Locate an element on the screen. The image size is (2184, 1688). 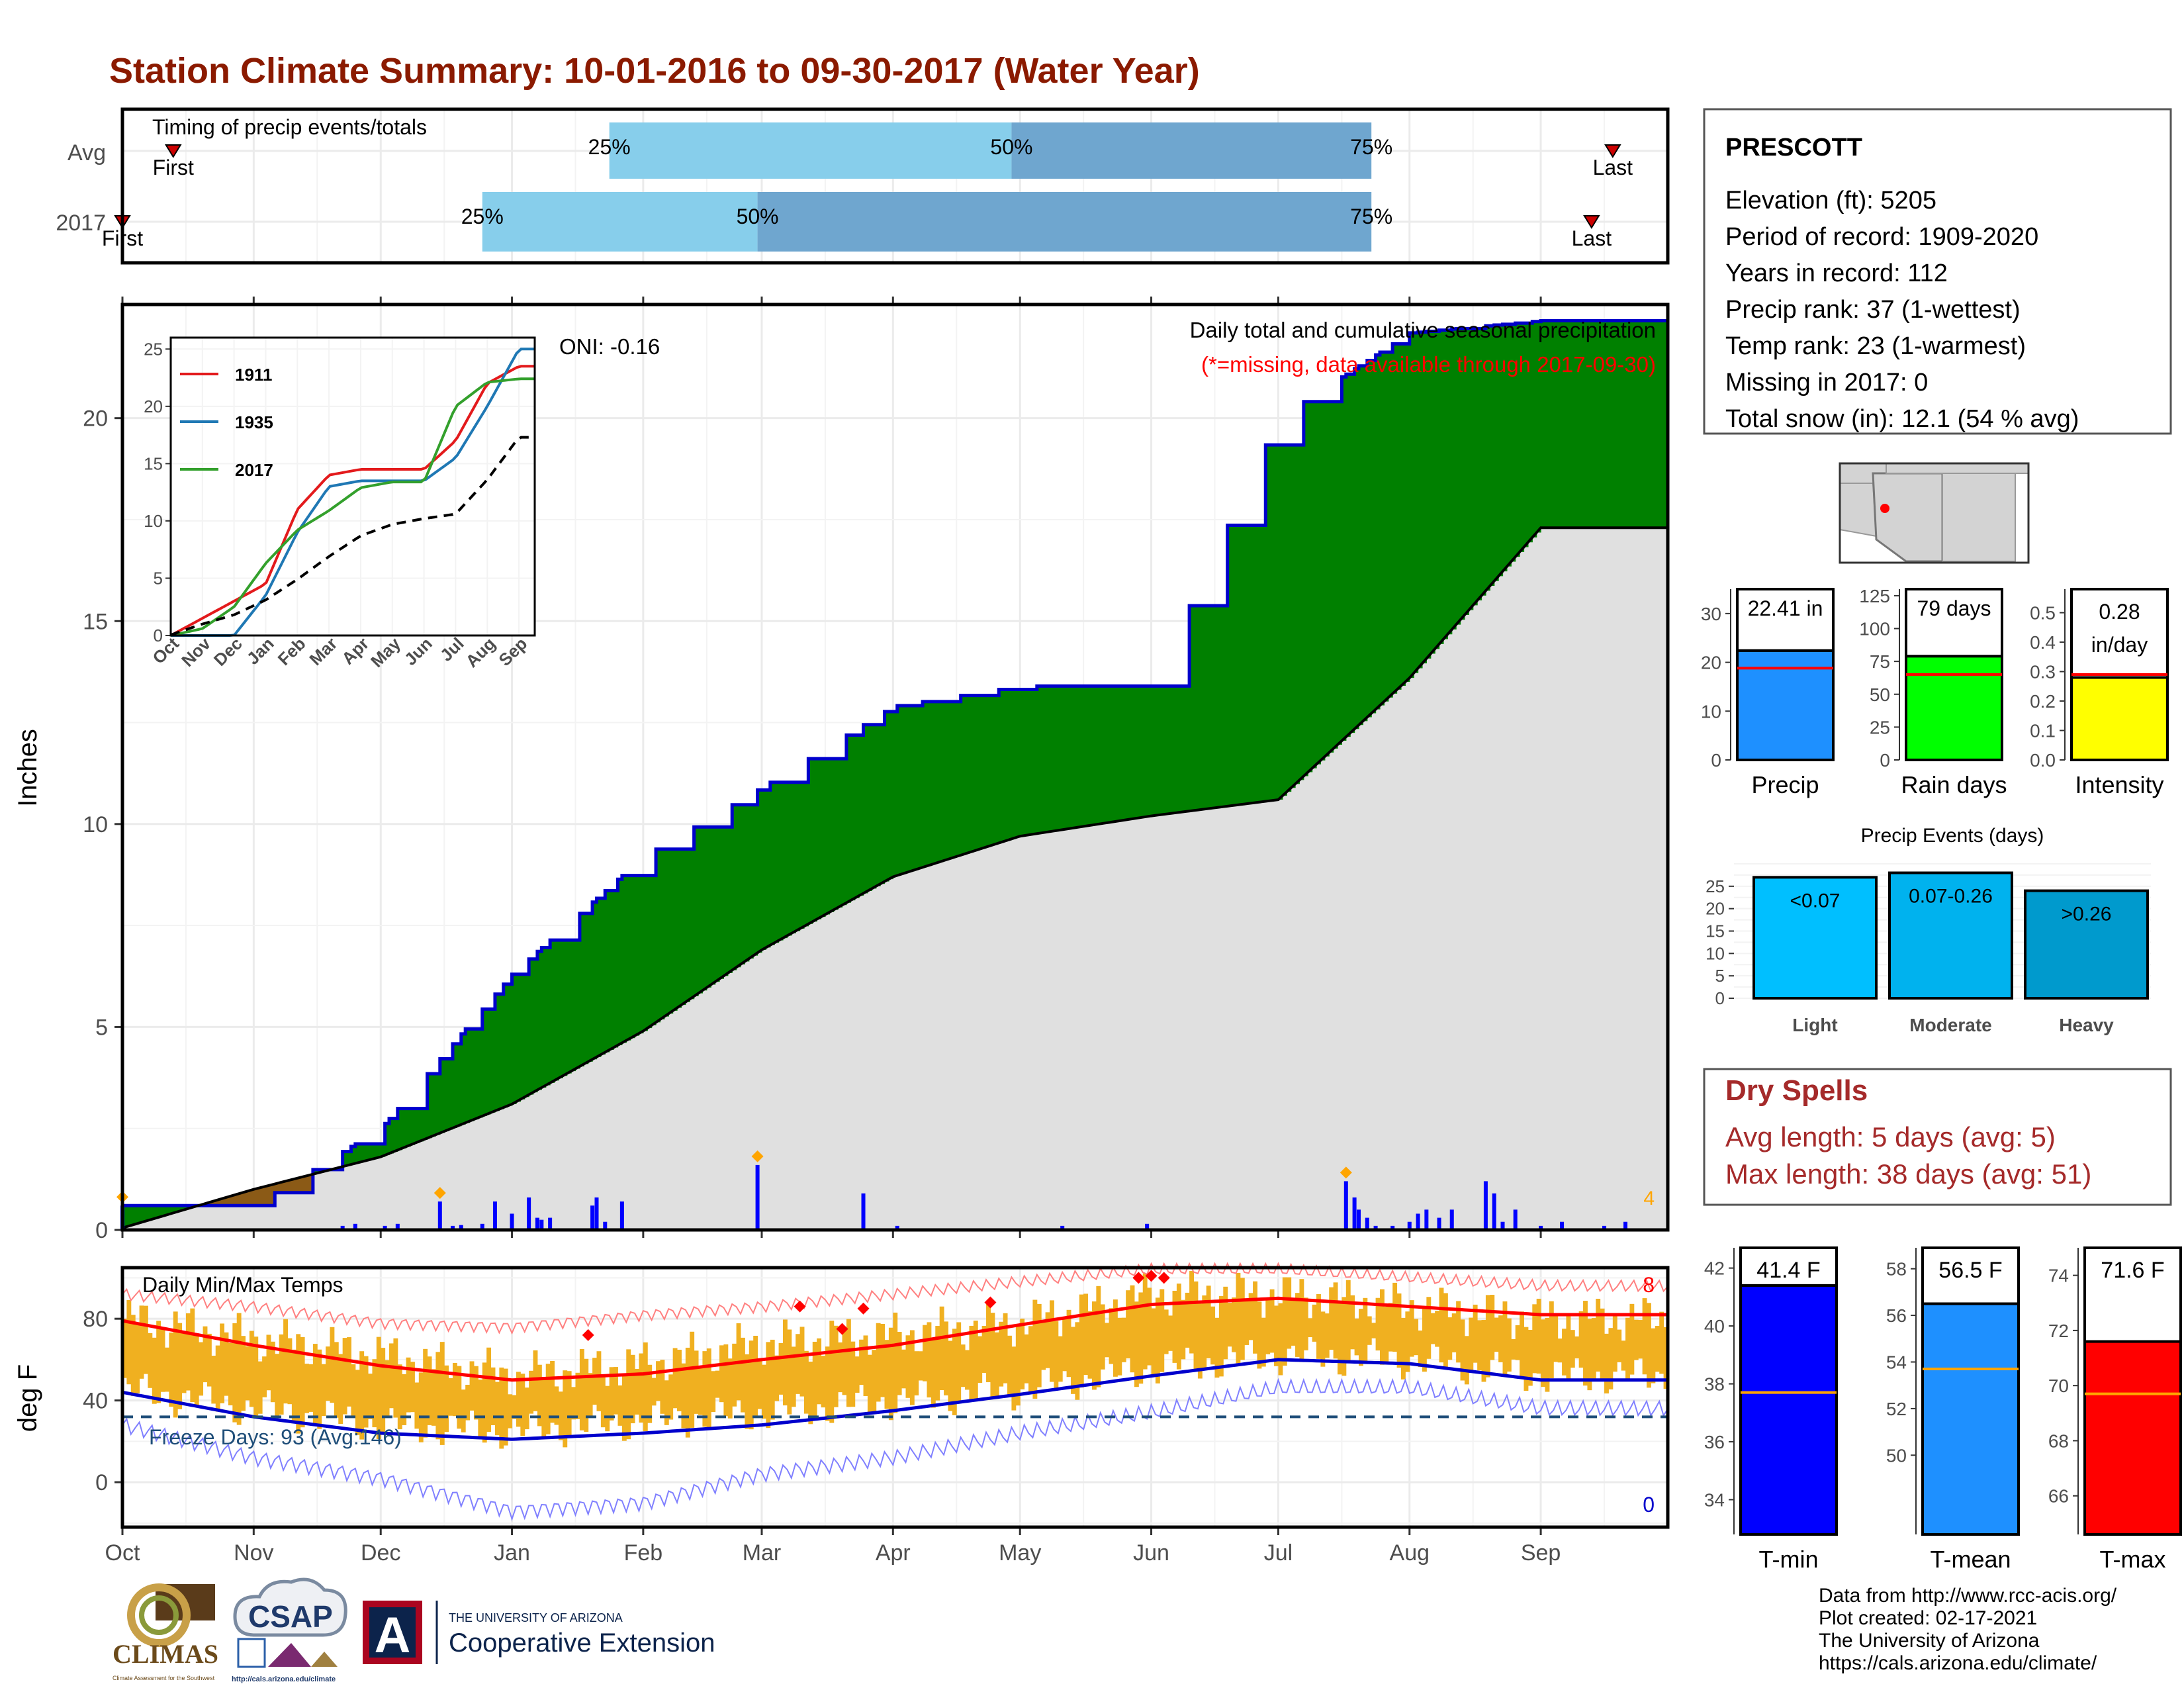
inset-y-tick-label: 10 is located at coordinates (153, 521).